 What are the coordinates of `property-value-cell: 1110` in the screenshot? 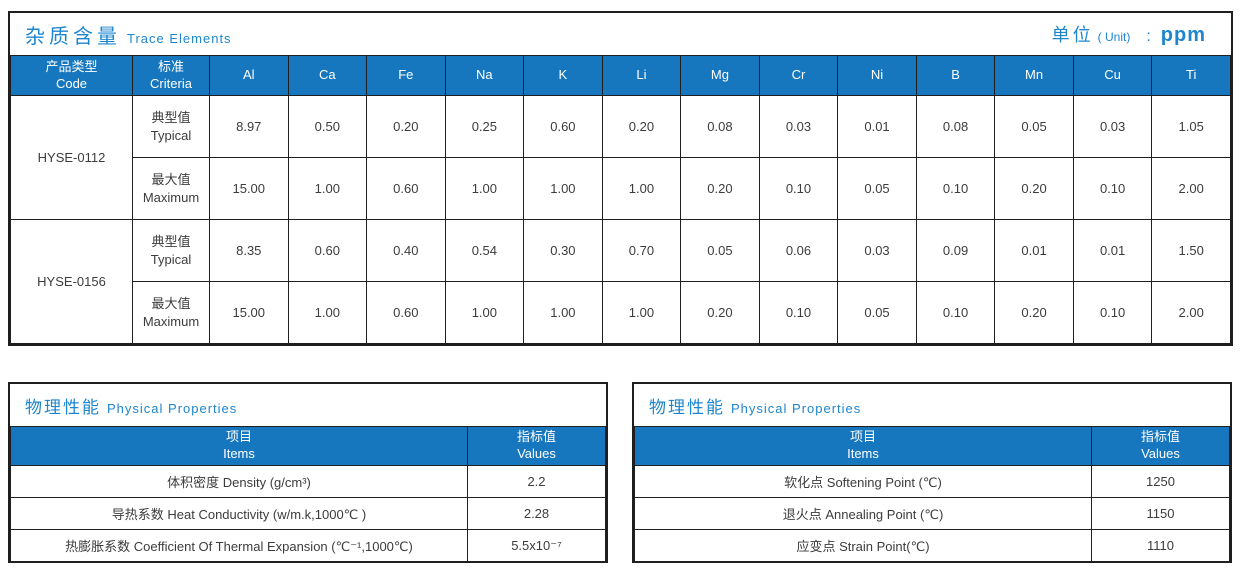 It's located at (1160, 545).